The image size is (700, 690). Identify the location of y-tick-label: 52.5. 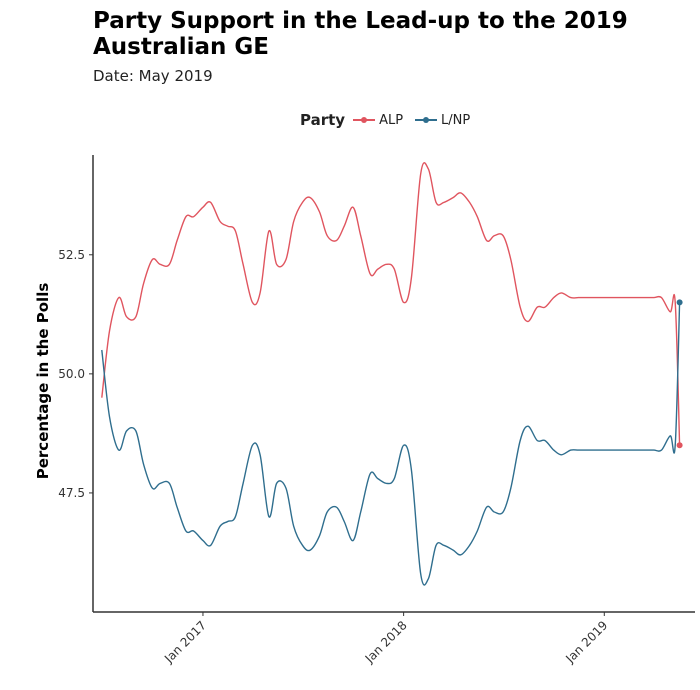
(71, 255).